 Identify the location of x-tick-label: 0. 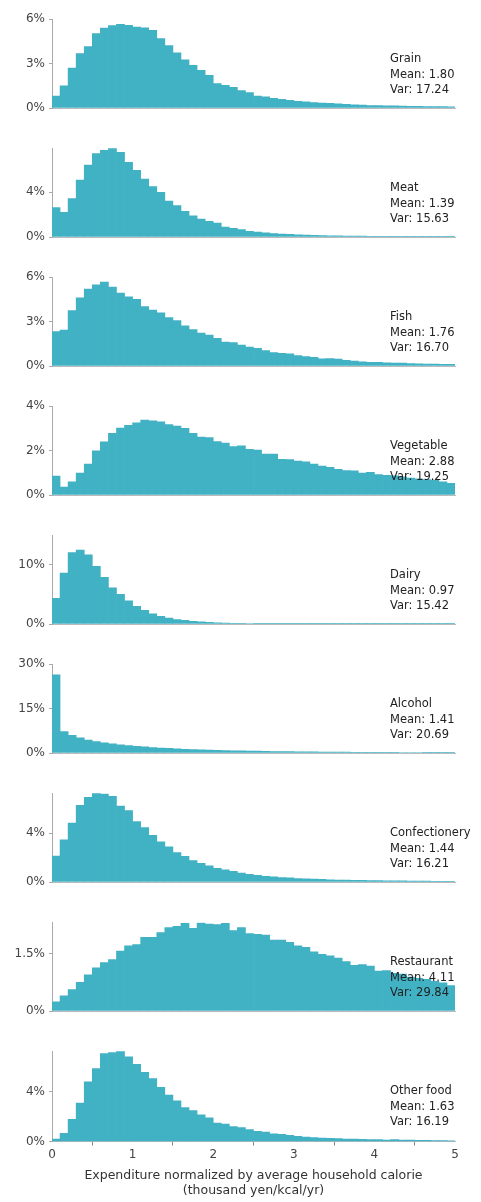
(52, 1153).